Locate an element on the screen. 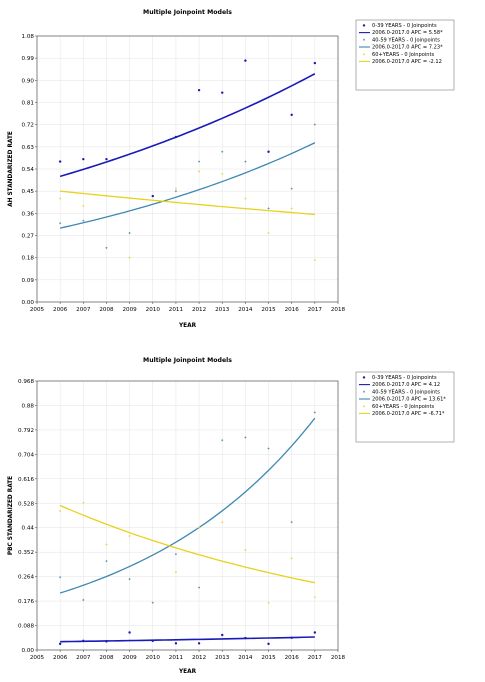 This screenshot has width=485, height=682. legend-fit-label: 2006.0-2017.0 APC = 13.61* is located at coordinates (409, 400).